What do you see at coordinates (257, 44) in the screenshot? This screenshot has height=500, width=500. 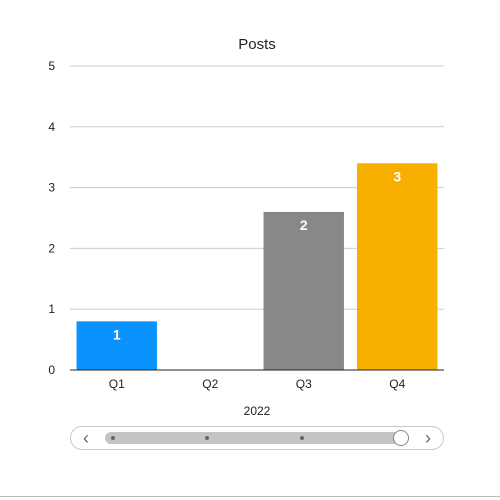 I see `chart-title: Posts` at bounding box center [257, 44].